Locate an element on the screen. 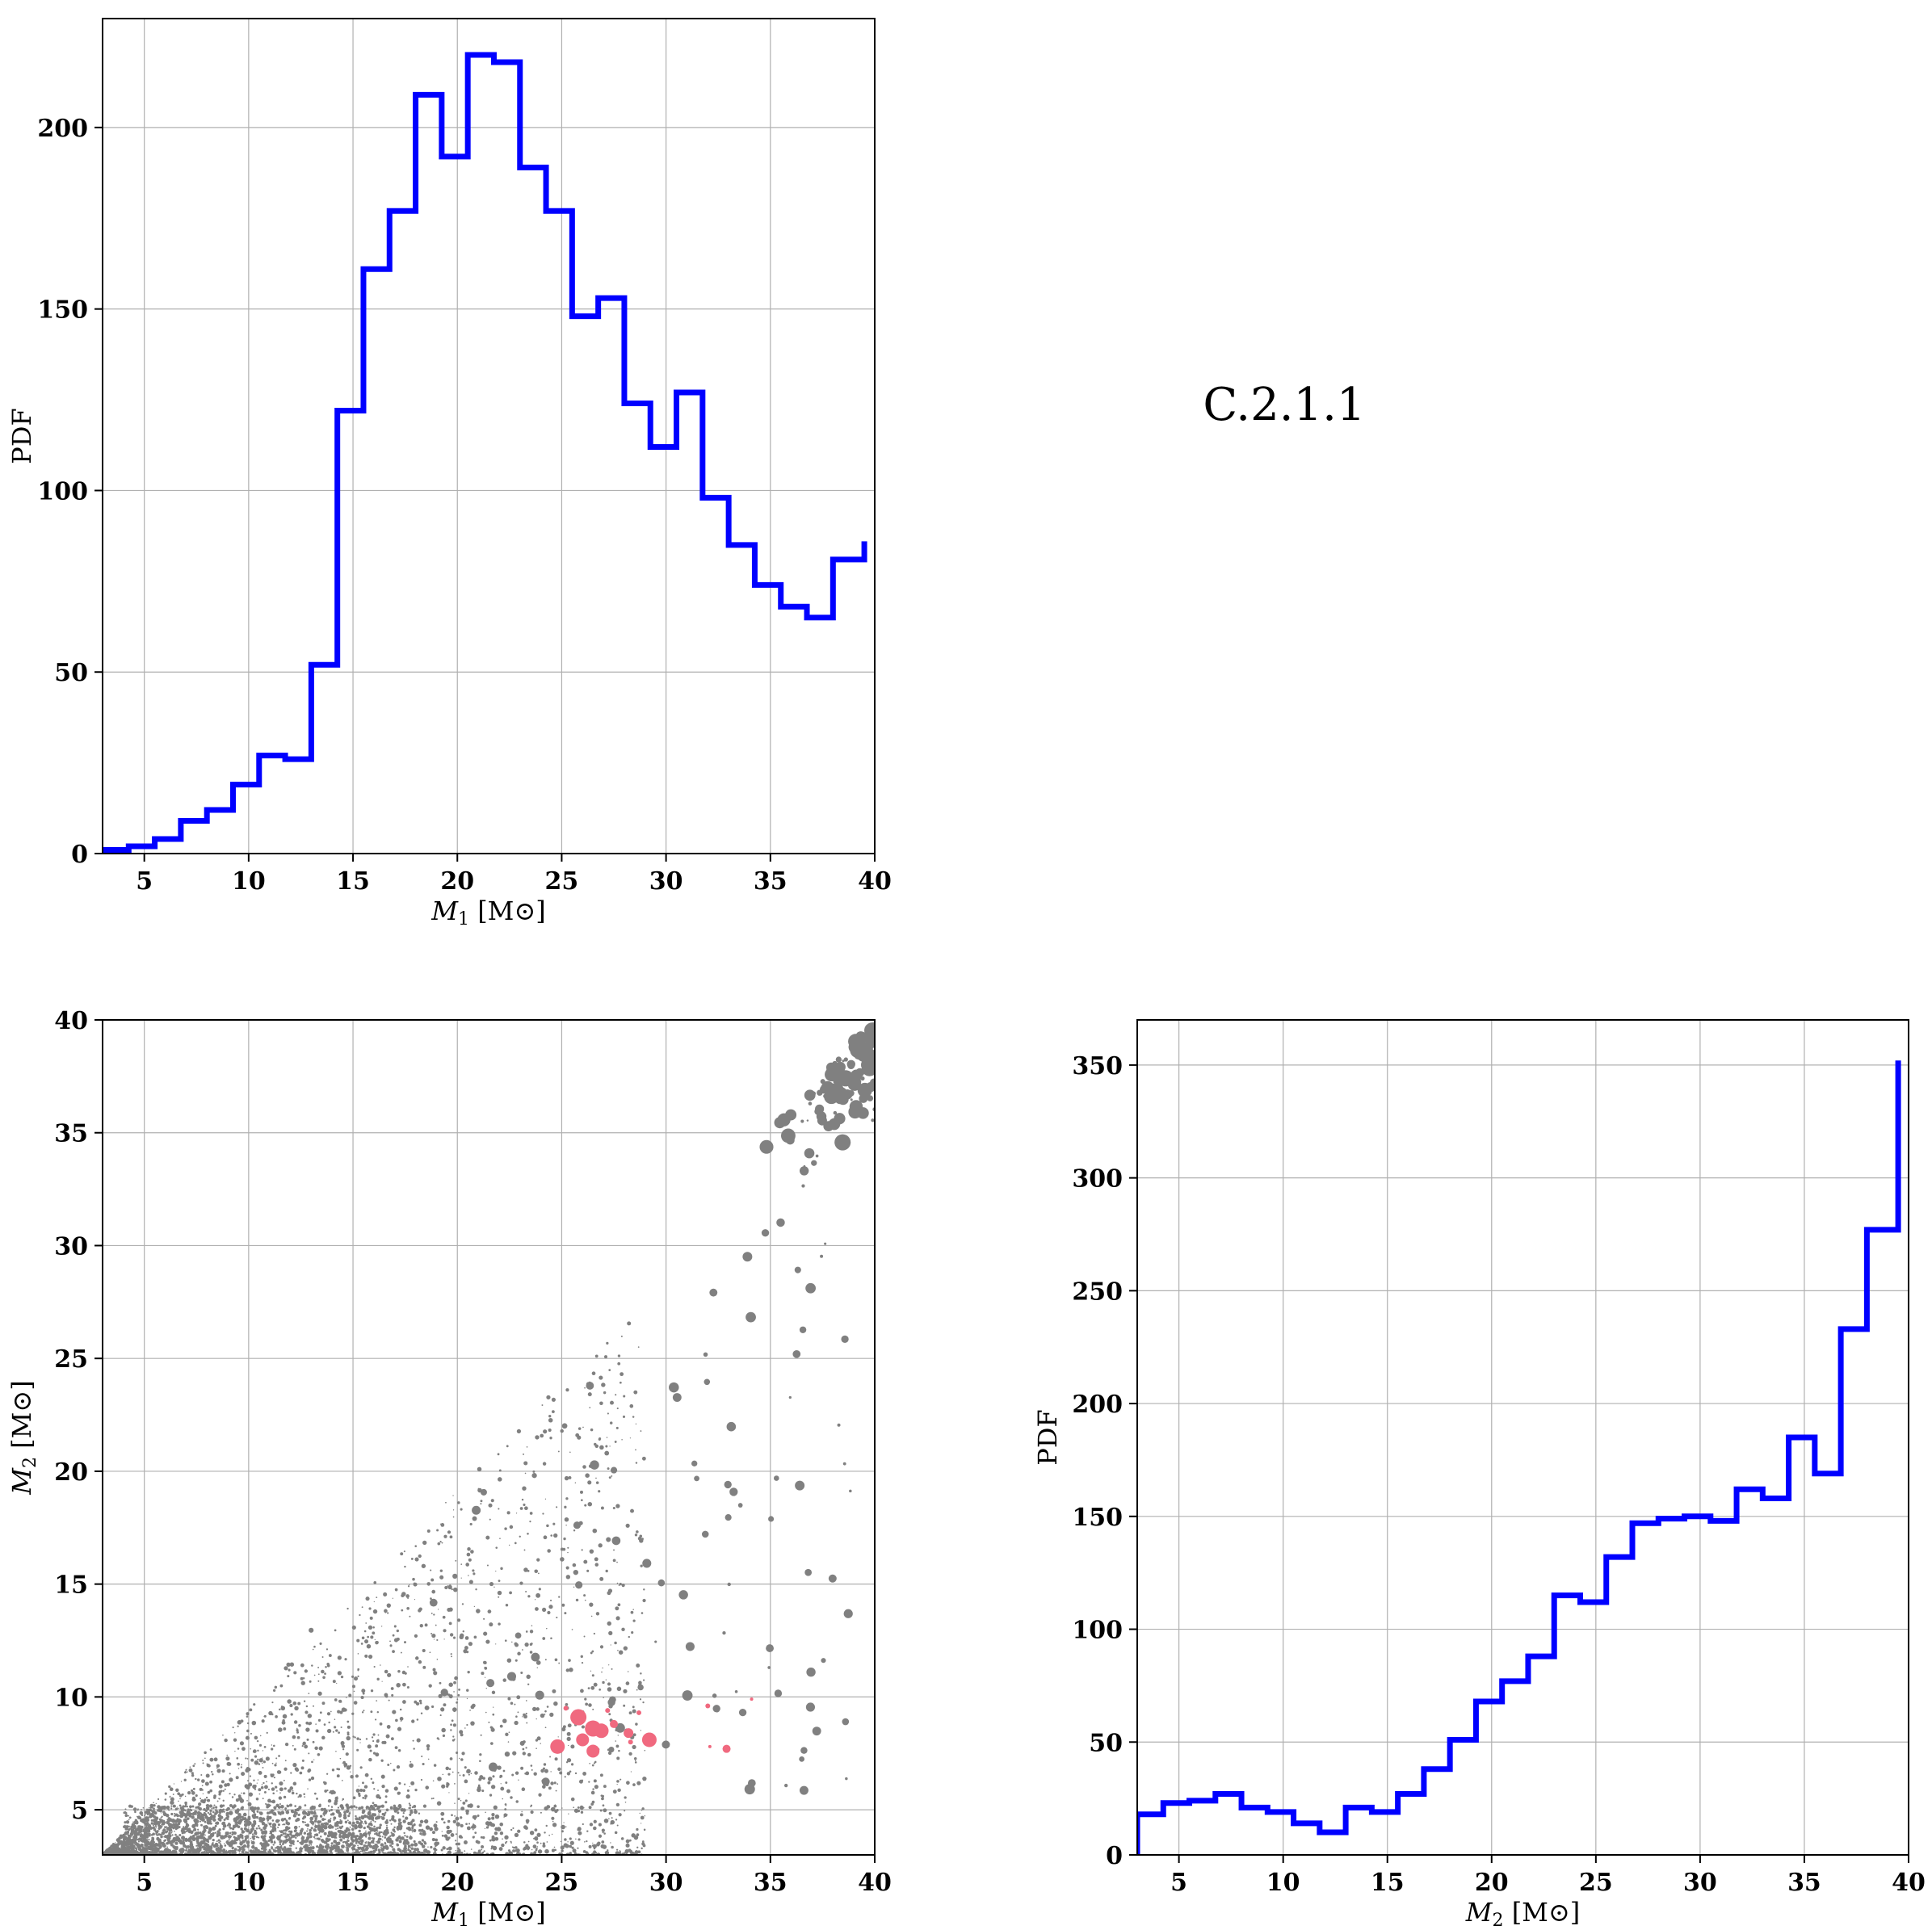  x-tick-label: 20 is located at coordinates (457, 881).